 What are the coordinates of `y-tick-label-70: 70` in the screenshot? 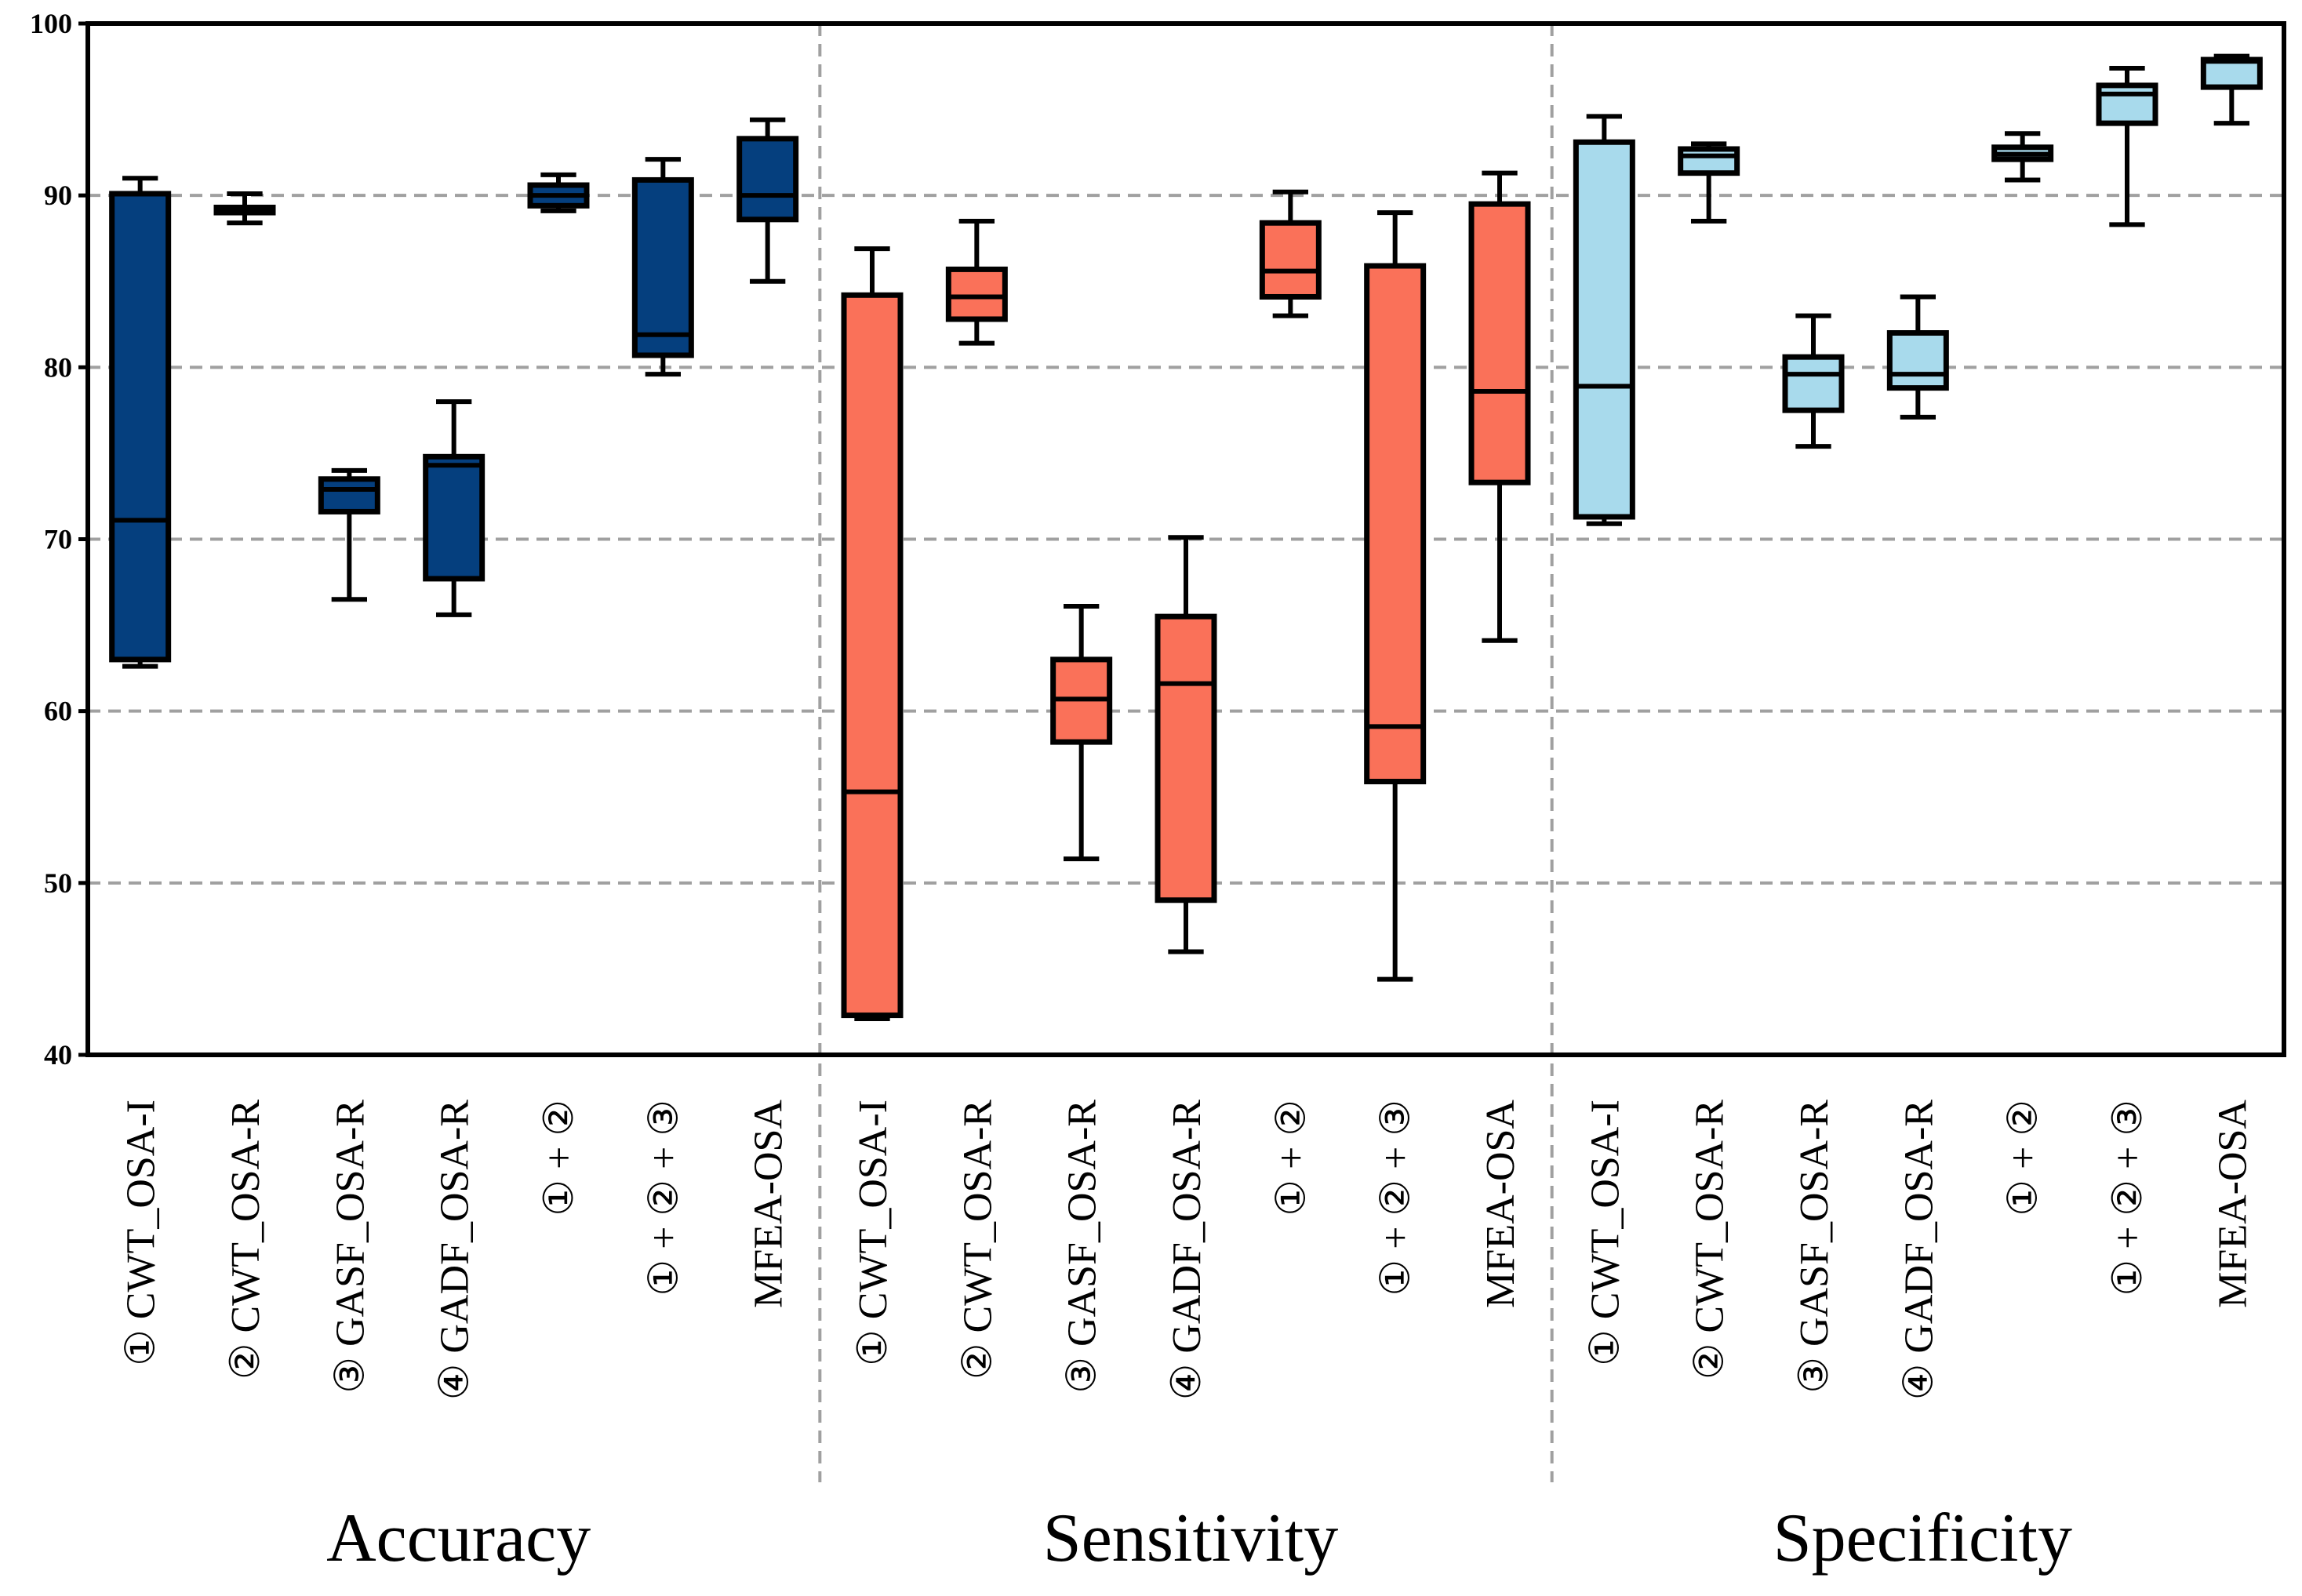 It's located at (58, 539).